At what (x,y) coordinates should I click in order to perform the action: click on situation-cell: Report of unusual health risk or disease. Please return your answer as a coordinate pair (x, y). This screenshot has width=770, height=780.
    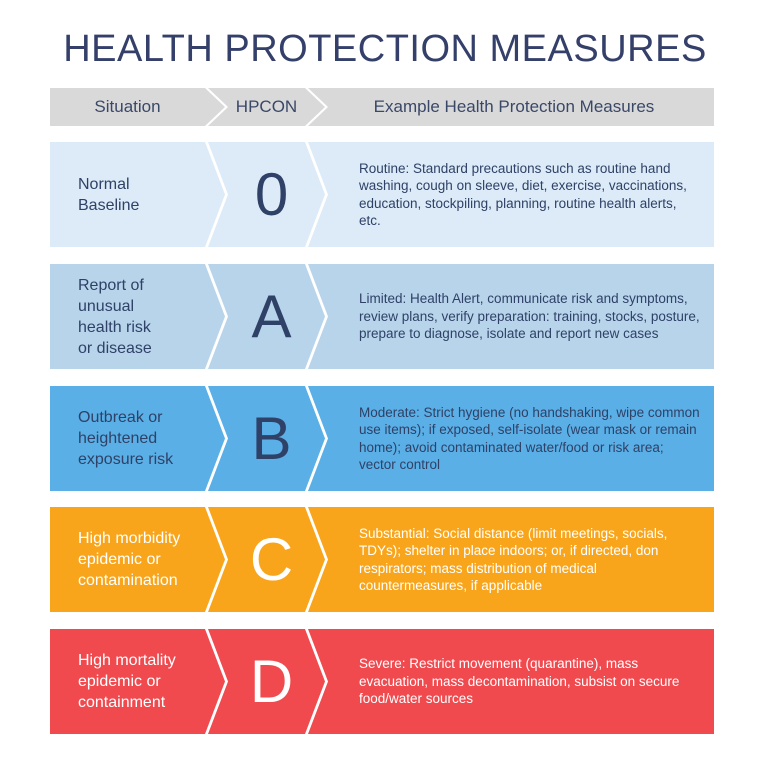
    Looking at the image, I should click on (137, 316).